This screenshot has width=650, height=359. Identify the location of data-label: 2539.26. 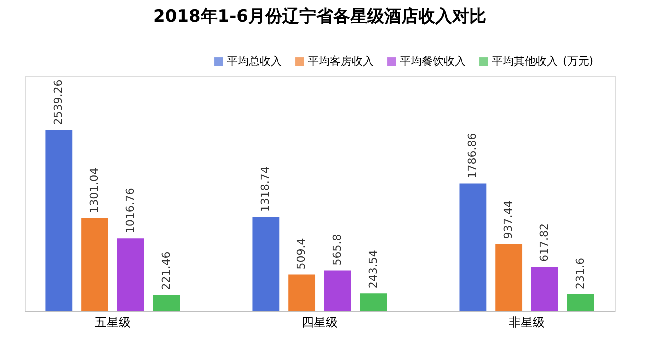
(59, 103).